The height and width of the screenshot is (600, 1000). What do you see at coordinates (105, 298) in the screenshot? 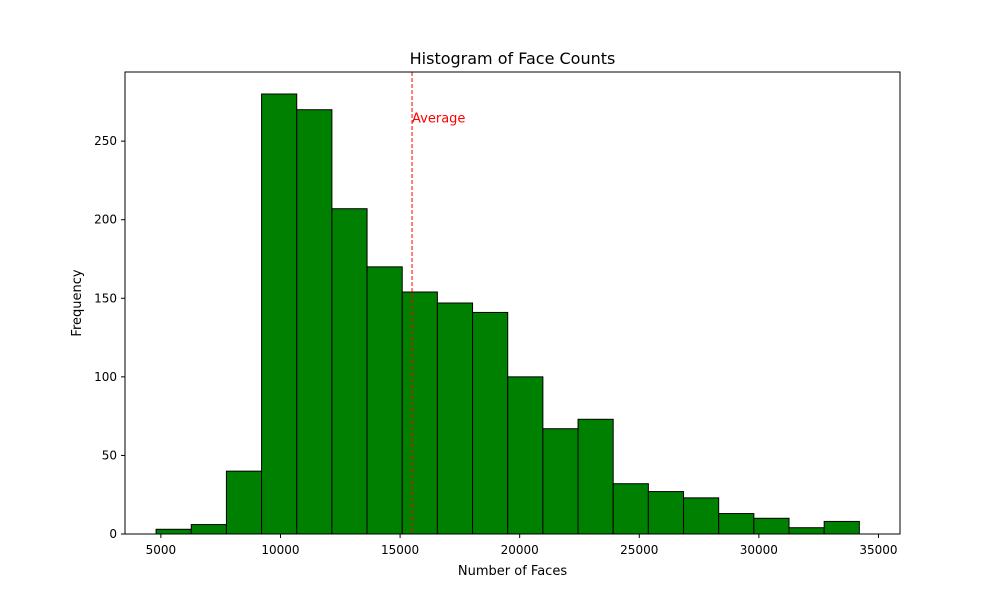
I see `y-tick-label: 150` at bounding box center [105, 298].